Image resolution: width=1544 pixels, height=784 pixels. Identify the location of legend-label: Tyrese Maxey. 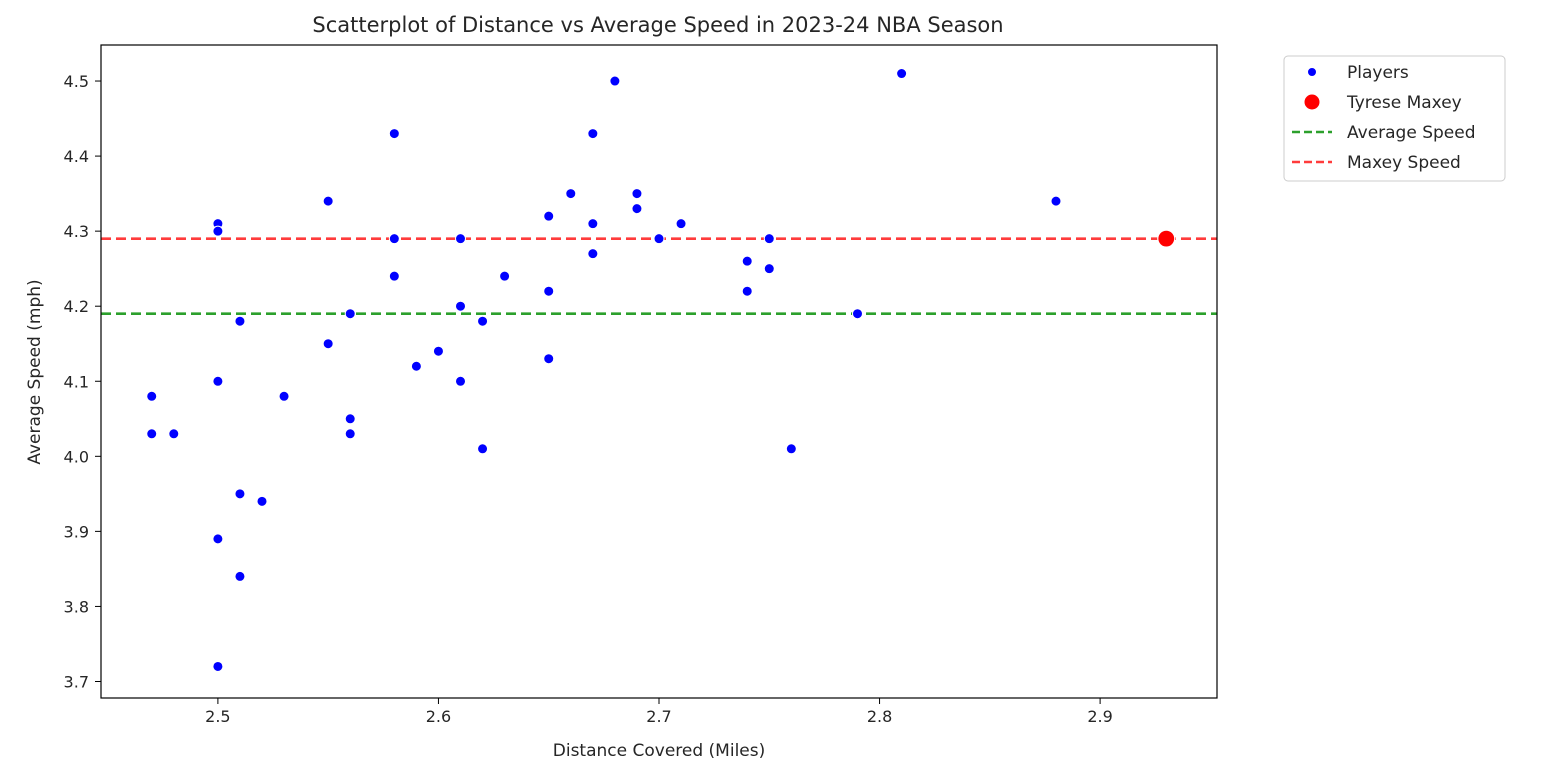
(1404, 103).